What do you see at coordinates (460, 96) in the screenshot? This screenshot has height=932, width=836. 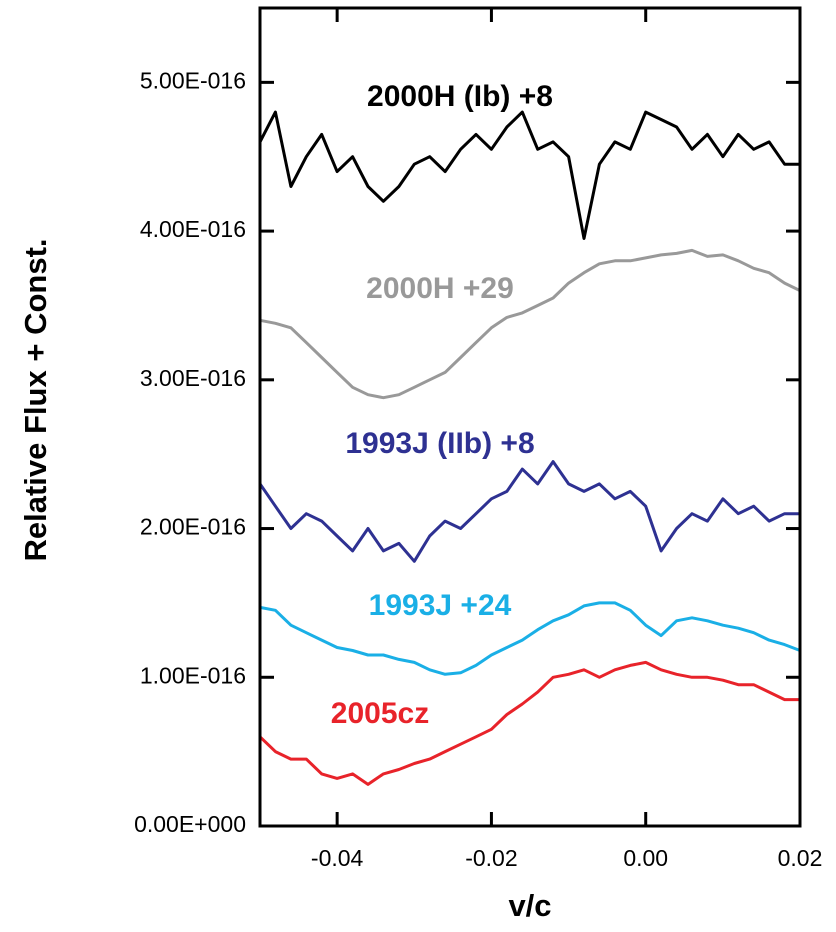 I see `series-label: 2000H (Ib) +8` at bounding box center [460, 96].